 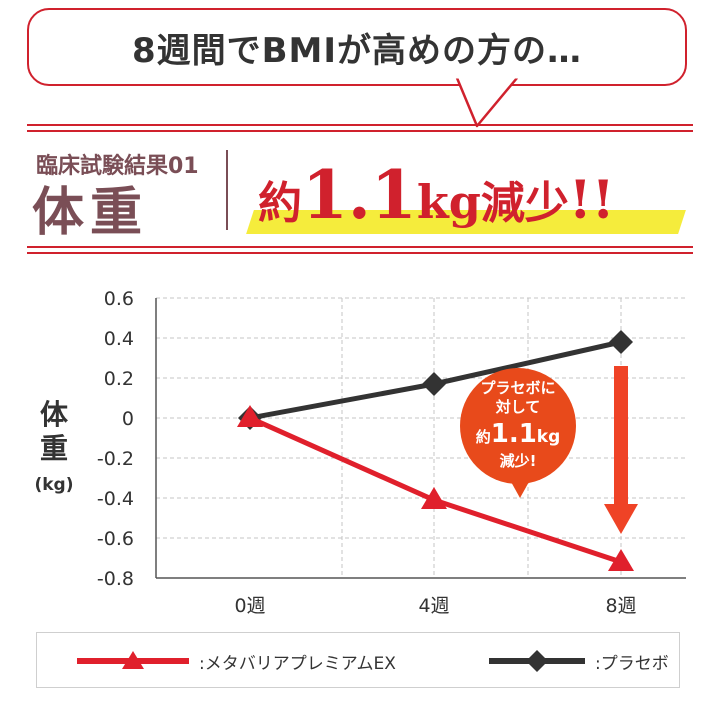 I want to click on y-tick-label: 0.2, so click(x=119, y=379).